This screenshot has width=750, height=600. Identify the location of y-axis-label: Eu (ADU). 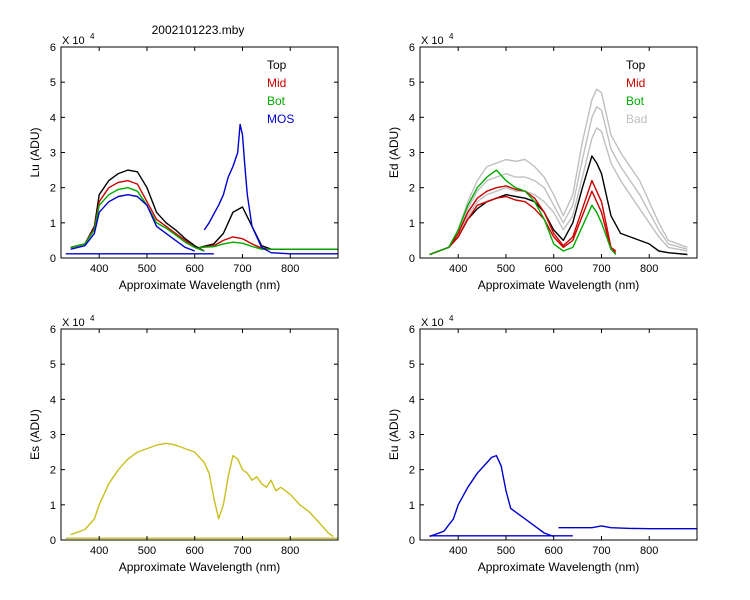
(394, 434).